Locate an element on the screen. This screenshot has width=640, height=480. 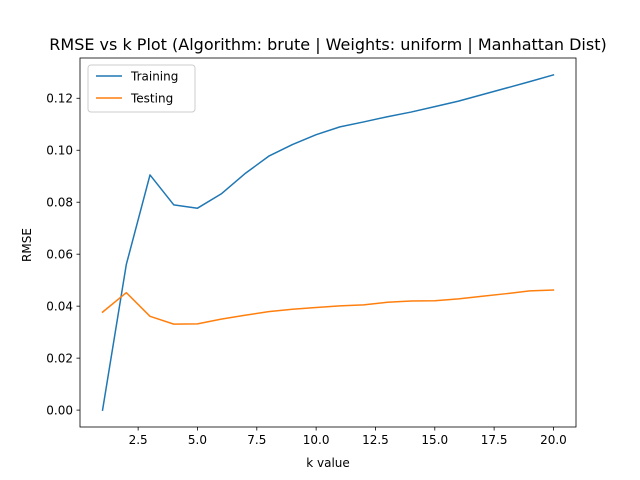
x-tick-label: 5.0 is located at coordinates (197, 440).